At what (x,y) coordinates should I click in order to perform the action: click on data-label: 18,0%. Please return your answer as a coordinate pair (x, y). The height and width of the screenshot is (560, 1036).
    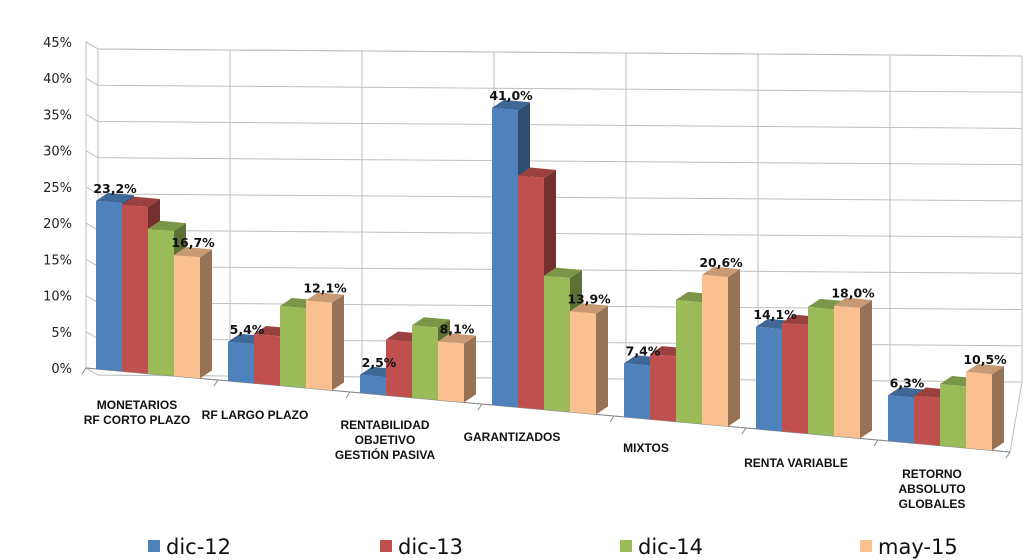
    Looking at the image, I should click on (853, 293).